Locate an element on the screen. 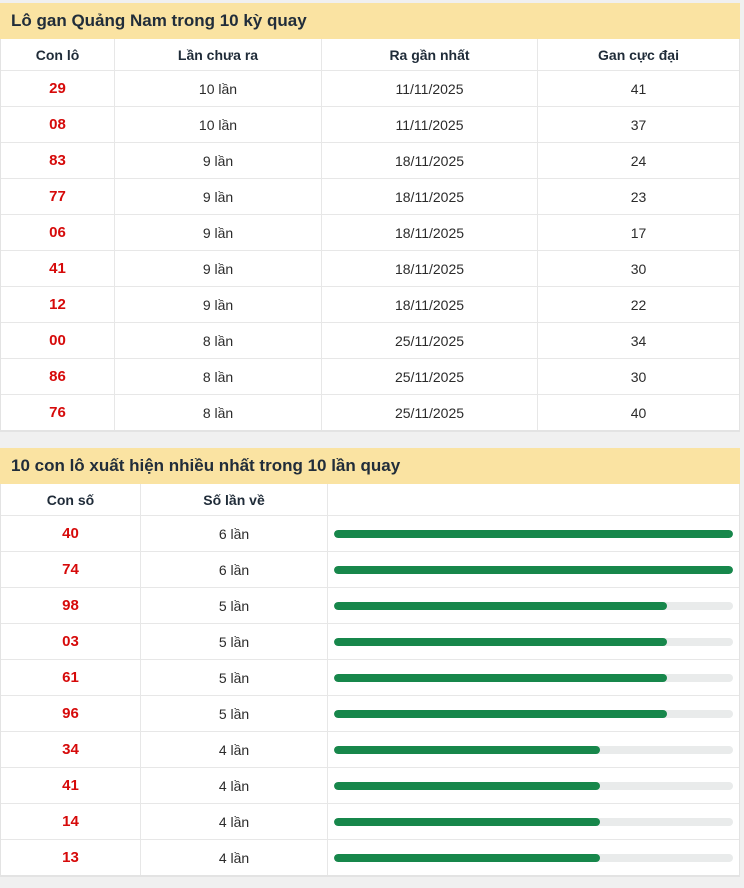 Image resolution: width=744 pixels, height=888 pixels. gan-table-row: 00 8 lần 25/11/2025 34 is located at coordinates (370, 341).